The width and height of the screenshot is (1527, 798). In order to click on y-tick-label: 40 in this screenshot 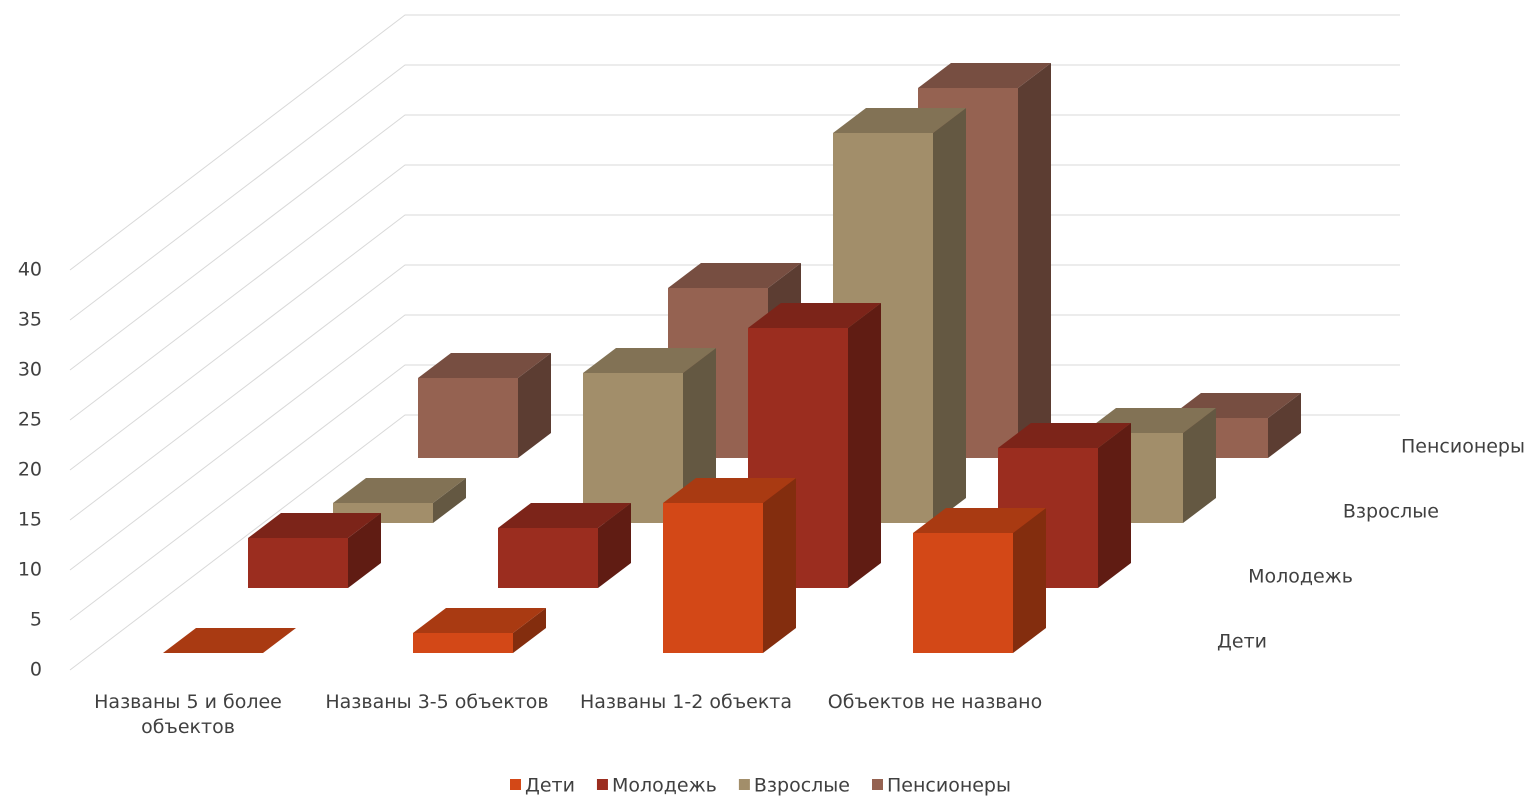, I will do `click(30, 270)`.